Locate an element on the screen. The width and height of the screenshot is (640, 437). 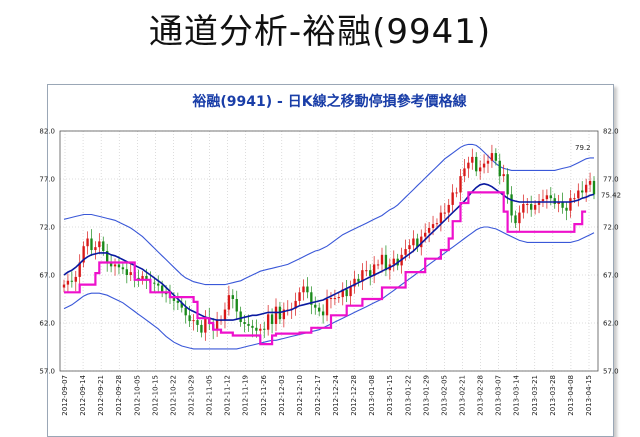
x-tick-label: 2012-11-26 is located at coordinates (264, 394).